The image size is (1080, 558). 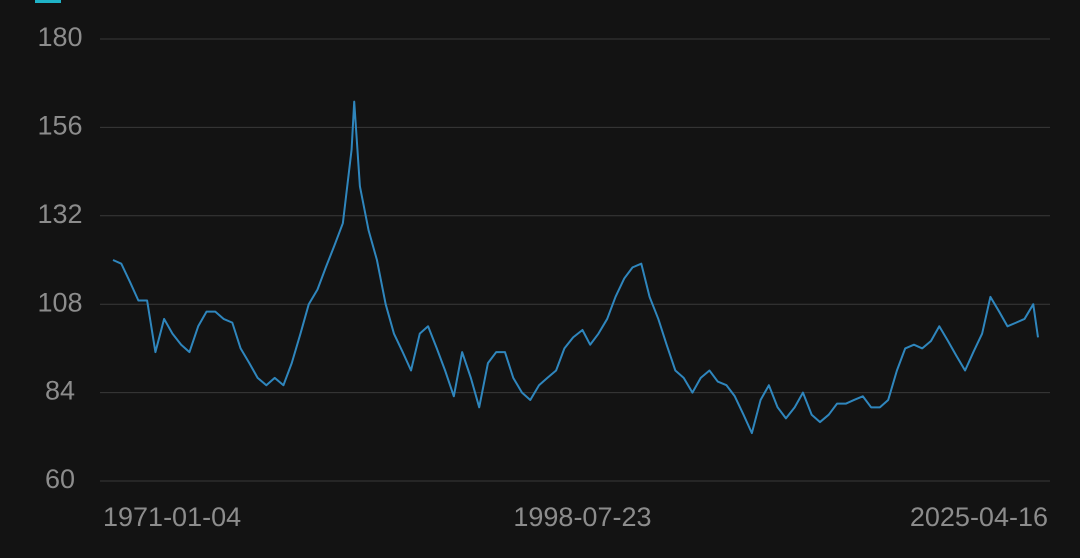 What do you see at coordinates (582, 517) in the screenshot?
I see `x-tick-label: 1998-07-23` at bounding box center [582, 517].